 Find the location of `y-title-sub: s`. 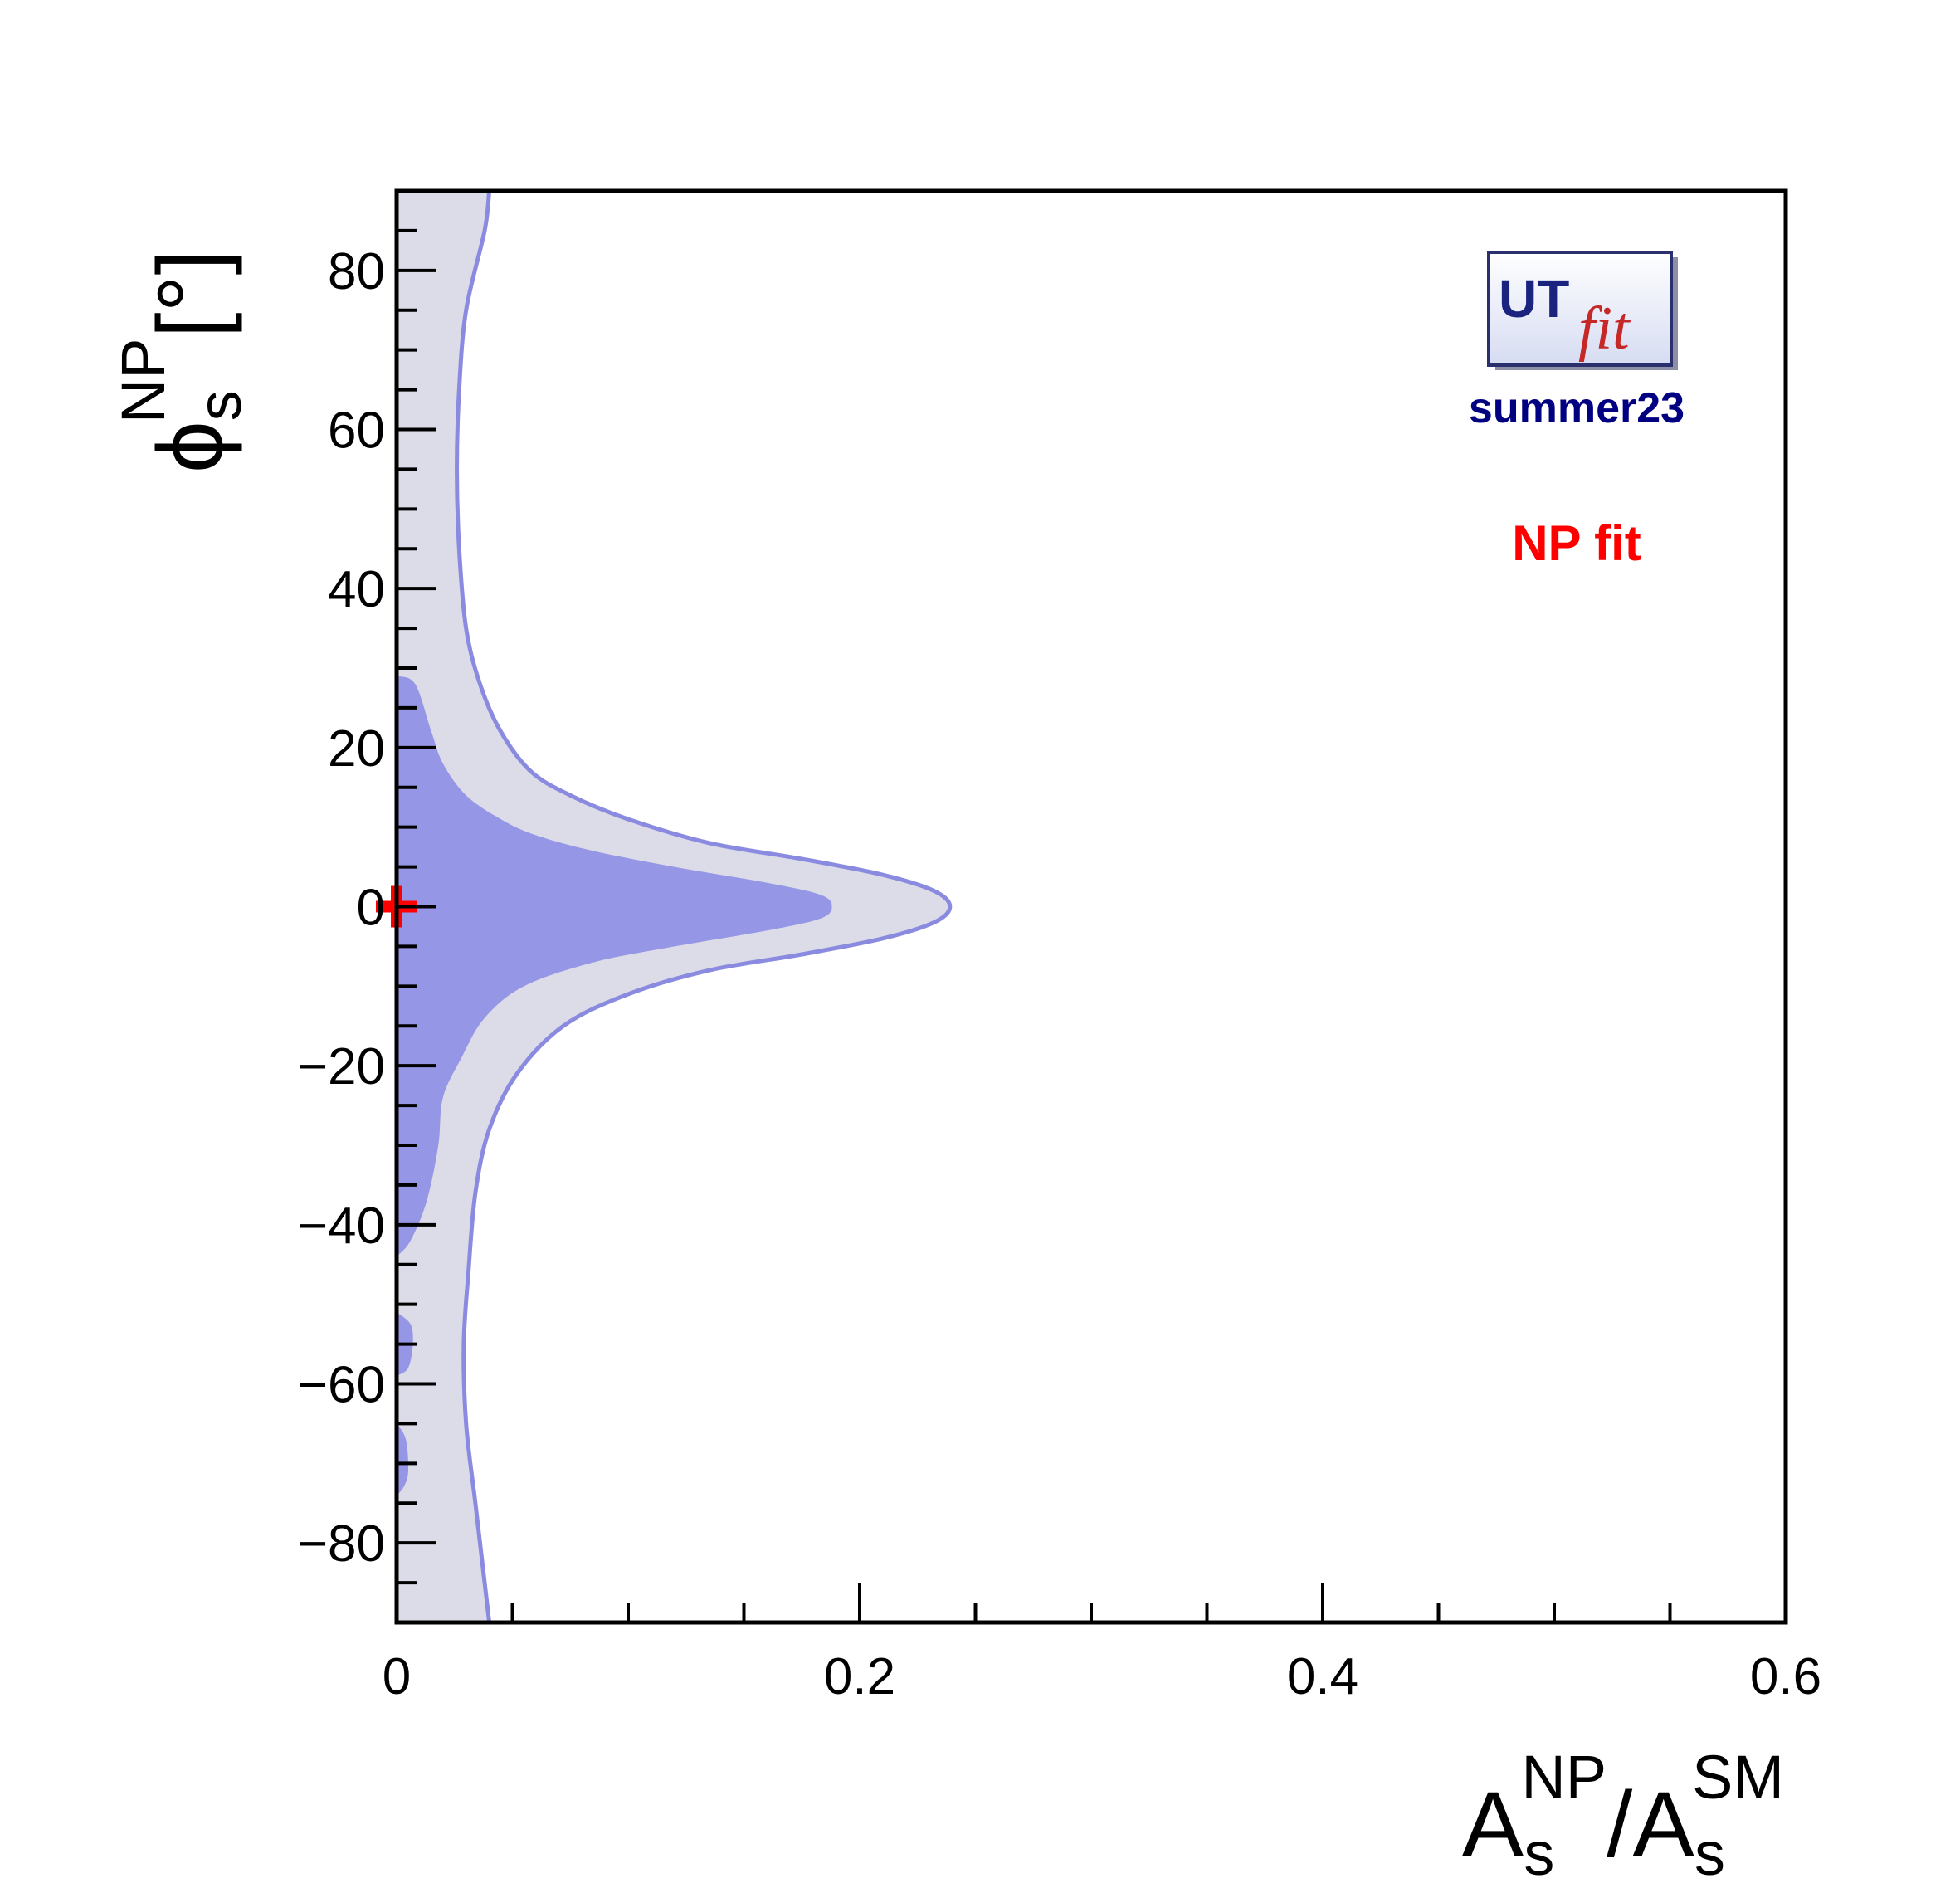

y-title-sub: s is located at coordinates (219, 405).